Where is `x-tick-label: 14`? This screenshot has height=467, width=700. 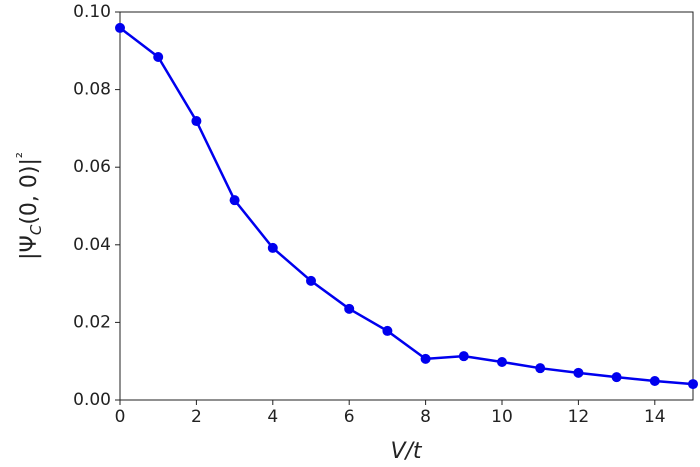
x-tick-label: 14 is located at coordinates (655, 417).